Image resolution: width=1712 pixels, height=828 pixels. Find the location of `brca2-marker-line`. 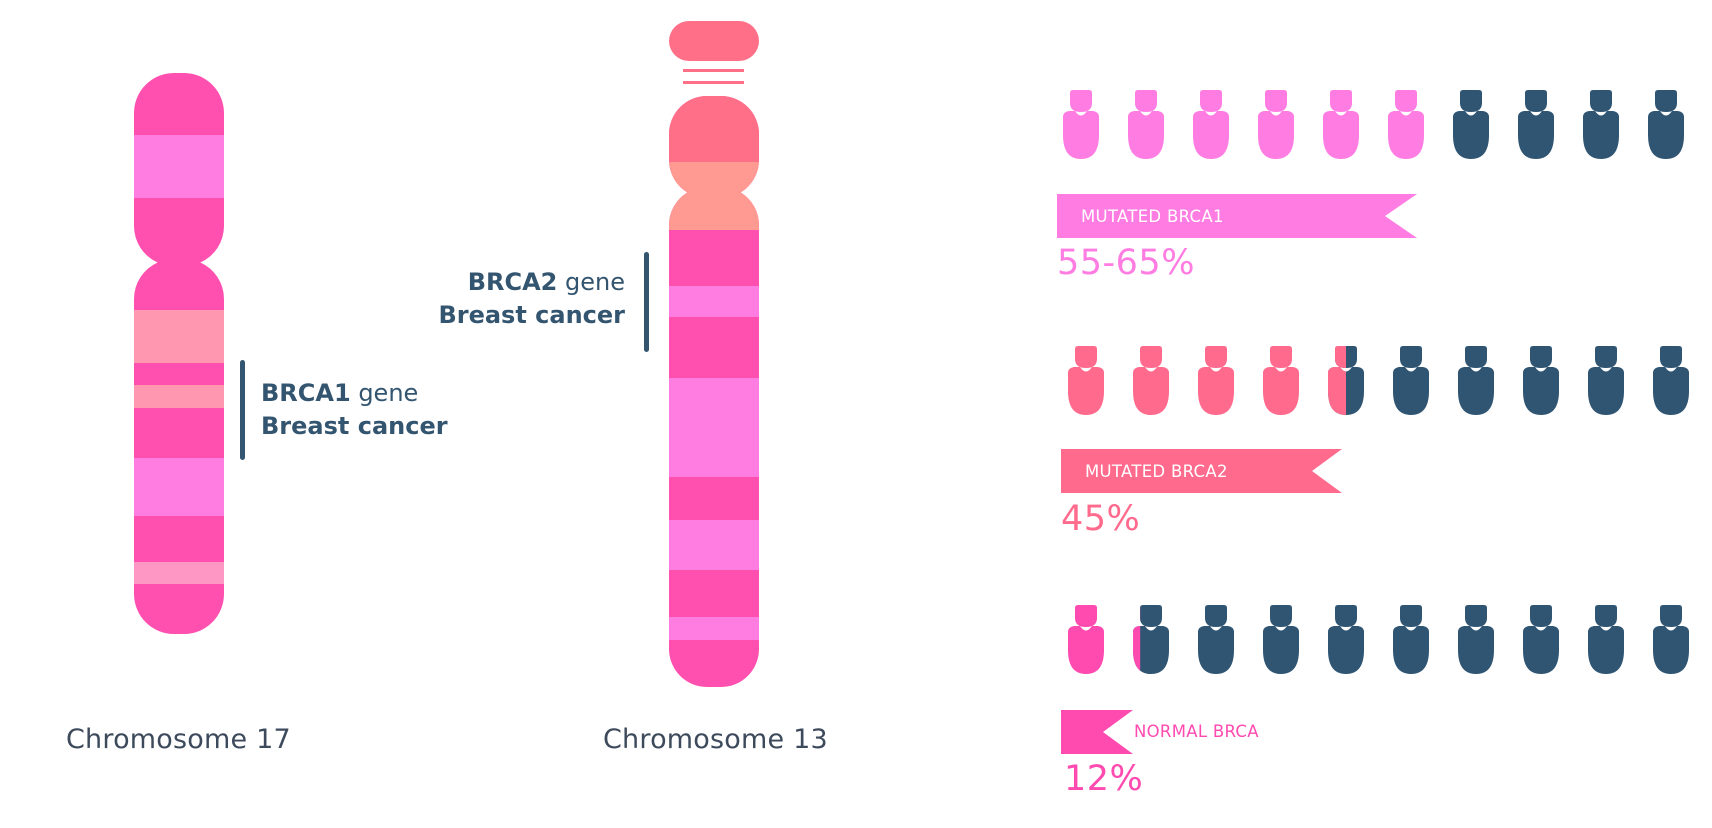

brca2-marker-line is located at coordinates (646, 302).